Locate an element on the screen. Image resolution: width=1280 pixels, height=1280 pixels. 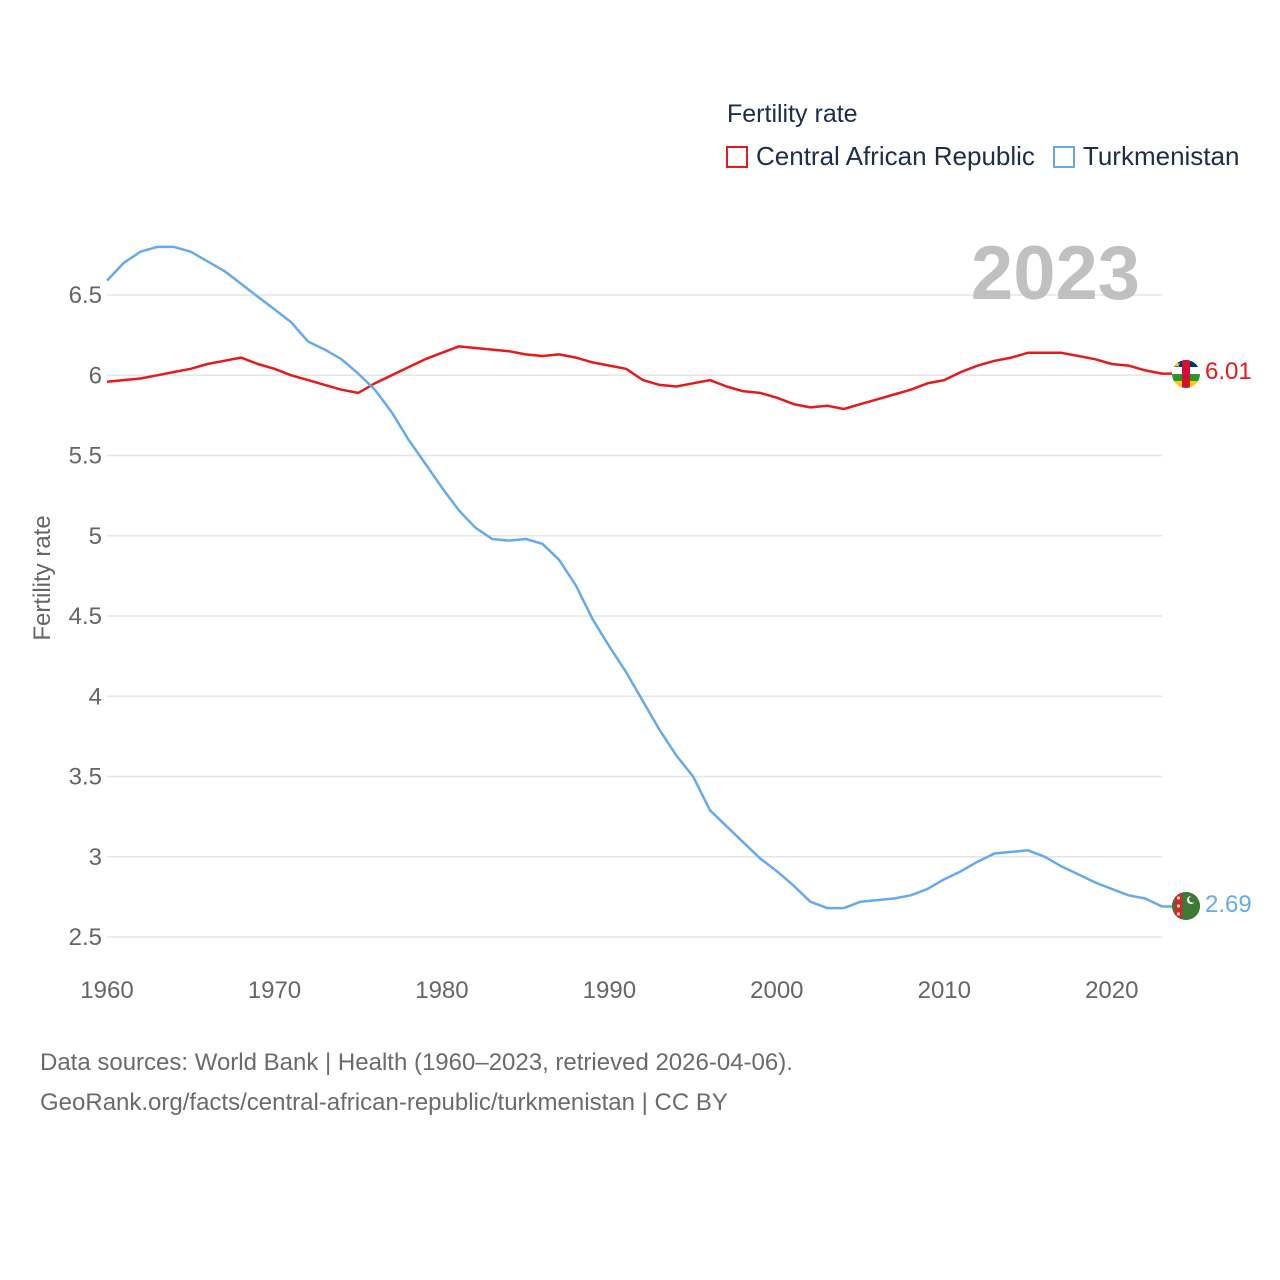
y-tick-label: 2.5 is located at coordinates (85, 937).